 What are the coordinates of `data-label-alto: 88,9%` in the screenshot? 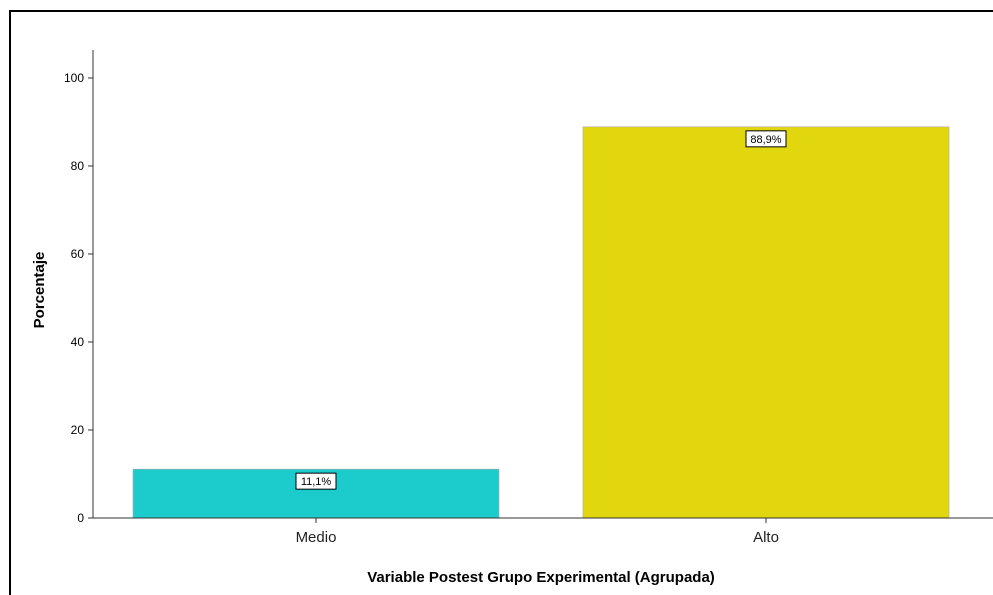 It's located at (765, 140).